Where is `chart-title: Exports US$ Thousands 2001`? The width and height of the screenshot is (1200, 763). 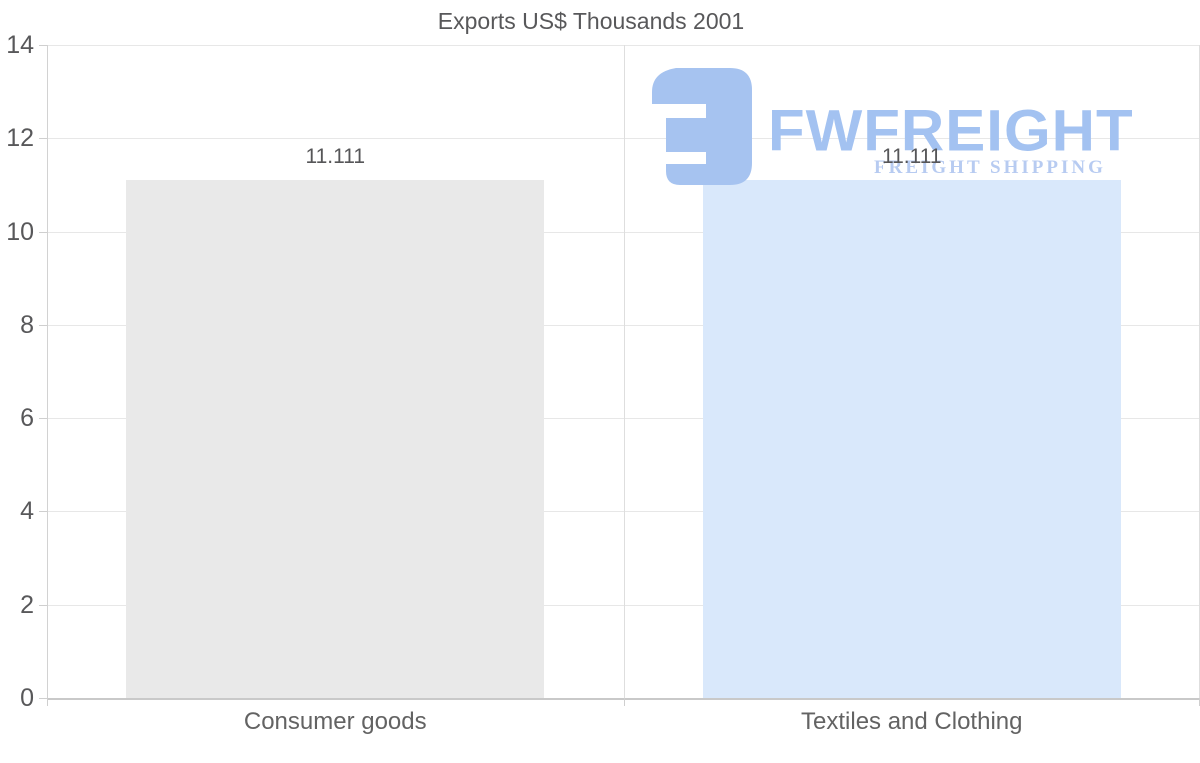 chart-title: Exports US$ Thousands 2001 is located at coordinates (591, 21).